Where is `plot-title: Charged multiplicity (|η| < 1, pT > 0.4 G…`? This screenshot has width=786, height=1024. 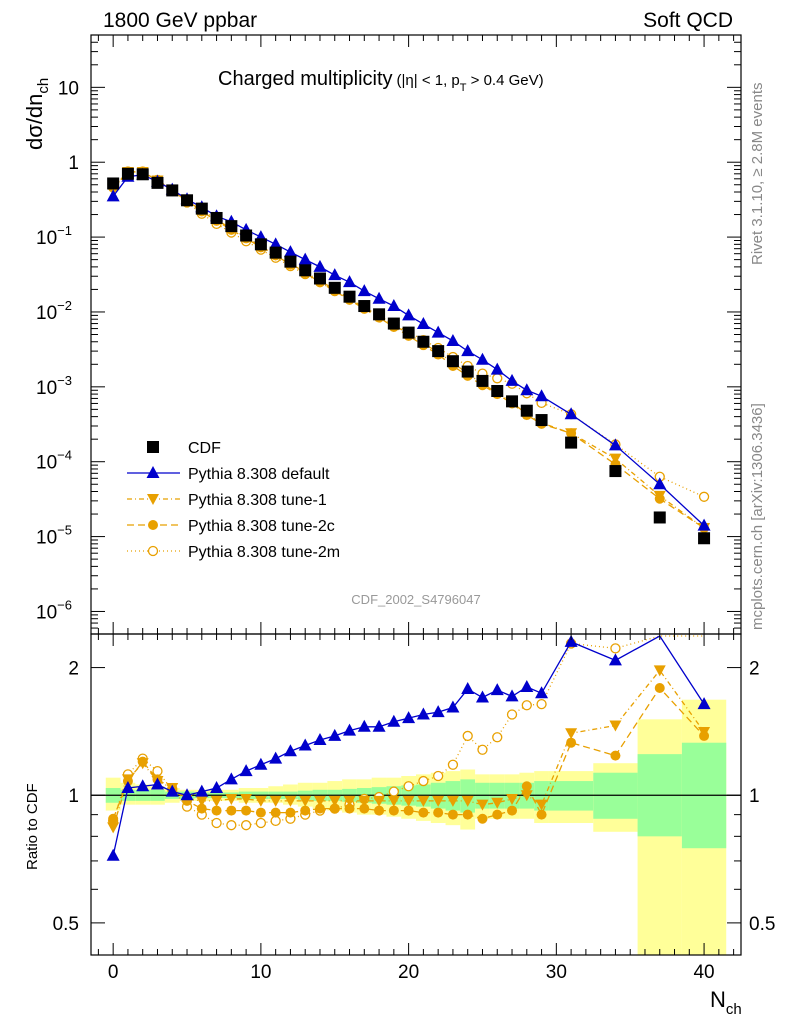
plot-title: Charged multiplicity (|η| < 1, pT > 0.4 G… is located at coordinates (381, 81).